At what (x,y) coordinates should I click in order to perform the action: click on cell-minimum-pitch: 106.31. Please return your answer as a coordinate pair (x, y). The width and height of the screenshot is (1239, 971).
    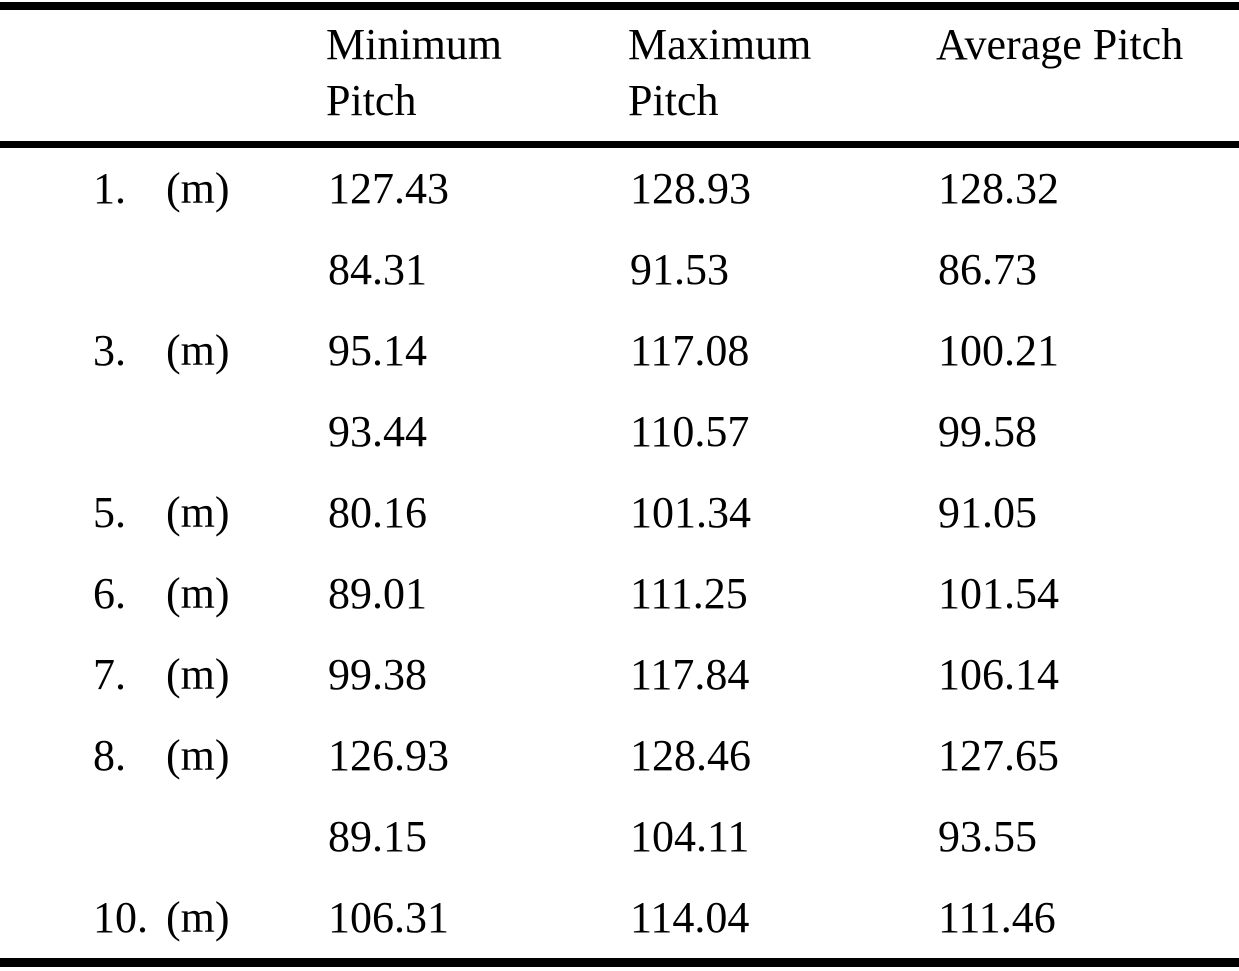
    Looking at the image, I should click on (388, 917).